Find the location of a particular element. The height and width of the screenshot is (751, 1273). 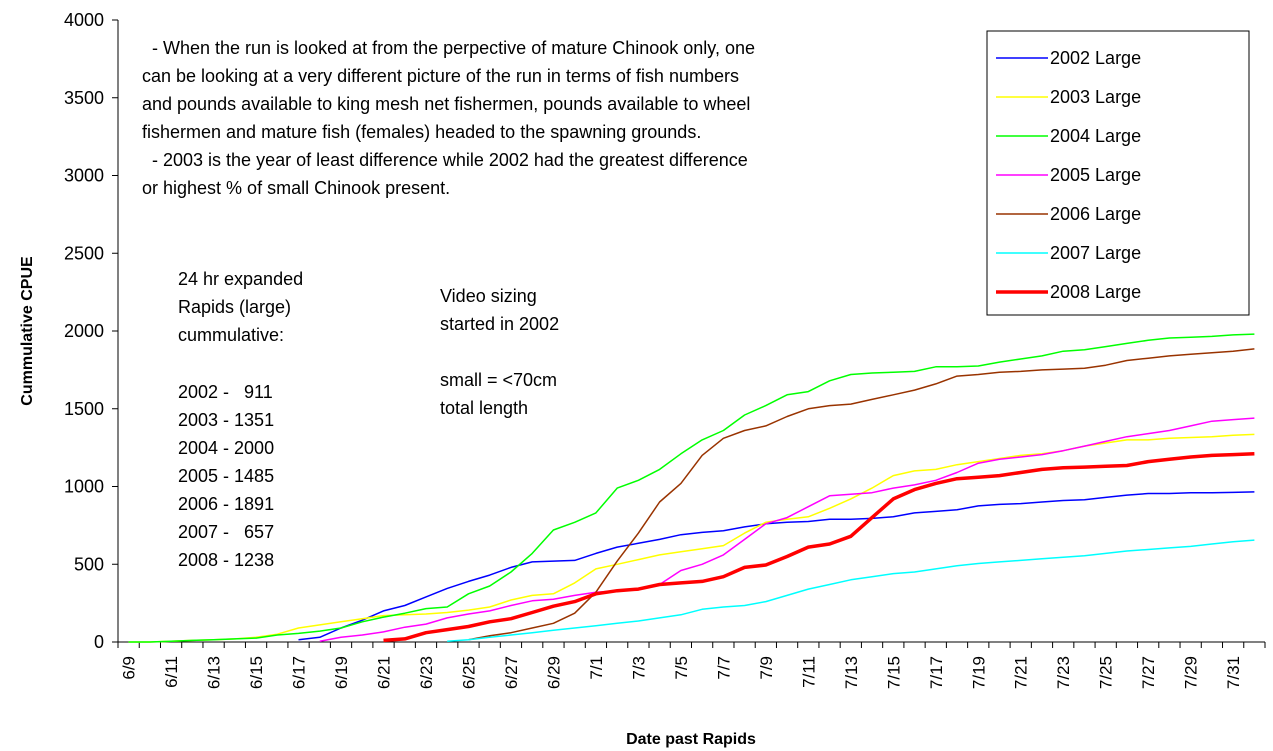

size-note-line: small = <70cm is located at coordinates (498, 380).